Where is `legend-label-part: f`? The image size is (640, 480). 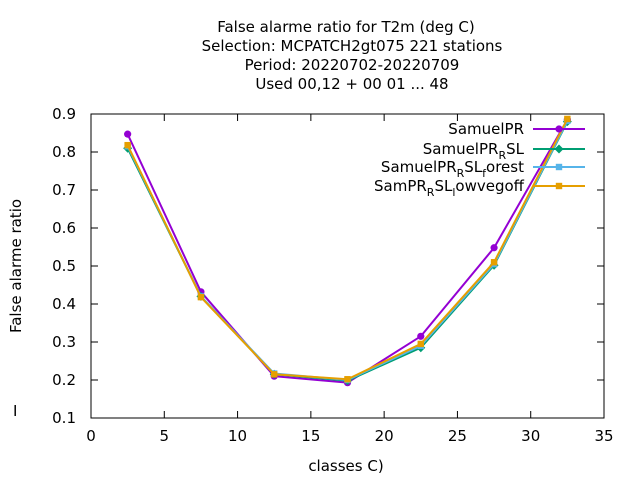 legend-label-part: f is located at coordinates (484, 173).